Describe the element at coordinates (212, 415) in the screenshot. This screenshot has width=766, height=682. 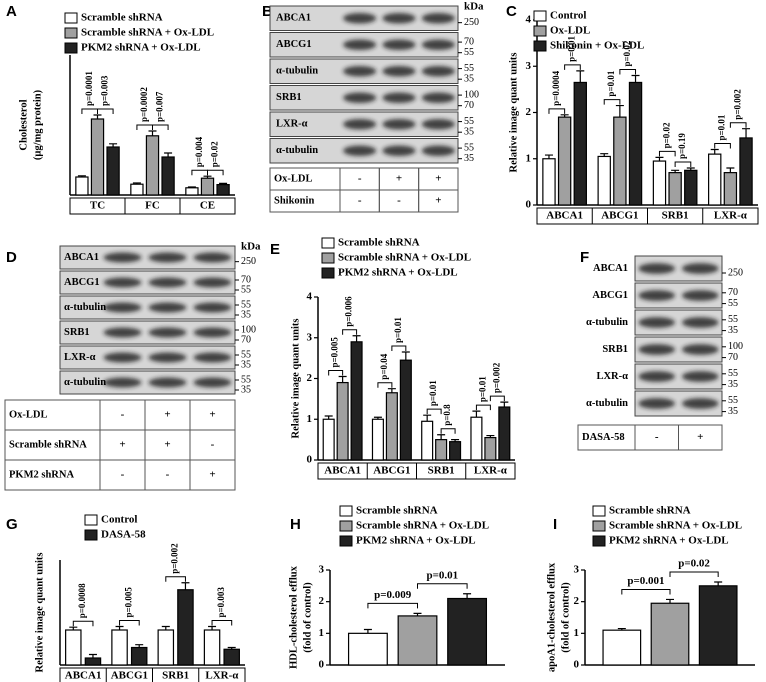
I see `treatment-sign: +` at that location.